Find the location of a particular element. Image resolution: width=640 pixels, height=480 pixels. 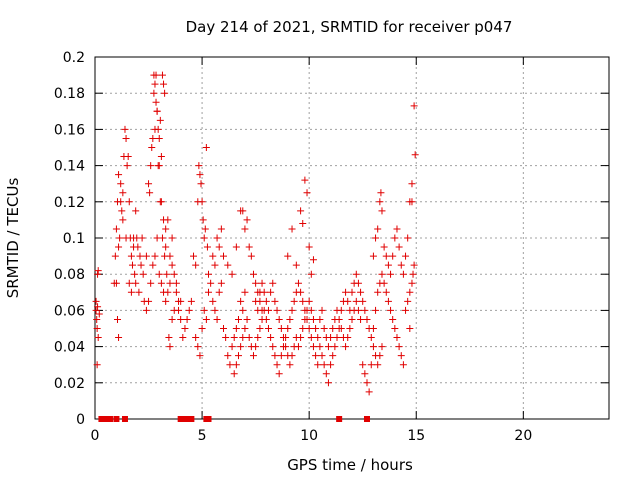

x-tick-labels: 0 5 10 15 20 is located at coordinates (312, 436).